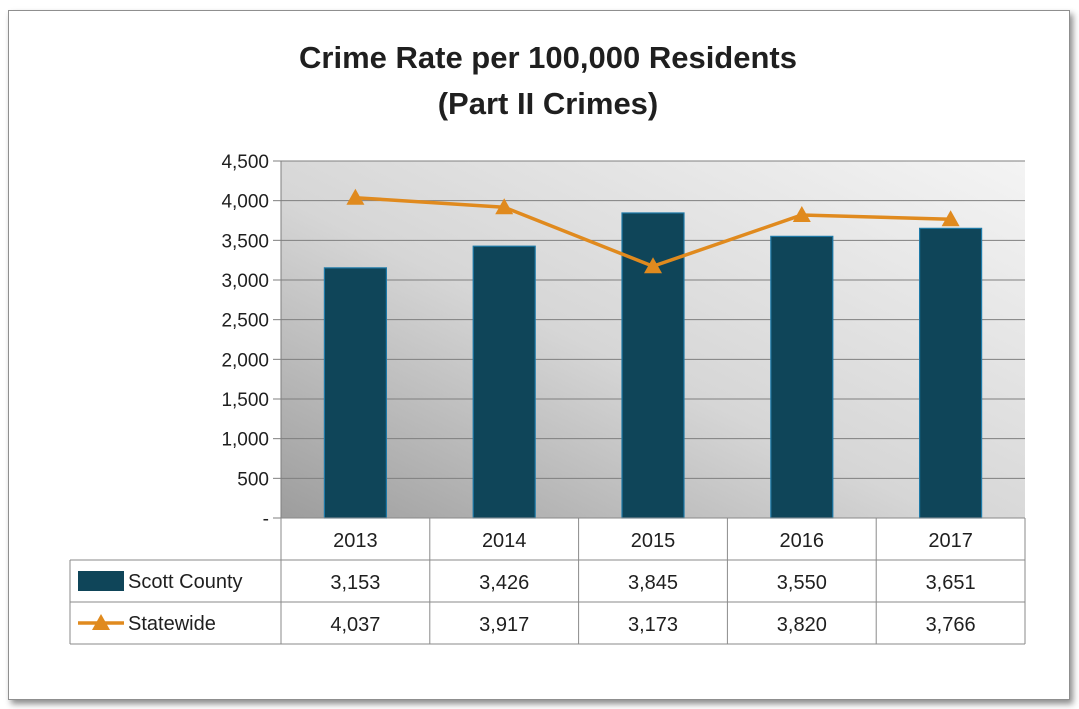 Image resolution: width=1079 pixels, height=709 pixels. What do you see at coordinates (355, 393) in the screenshot?
I see `bar-scott-county-2013` at bounding box center [355, 393].